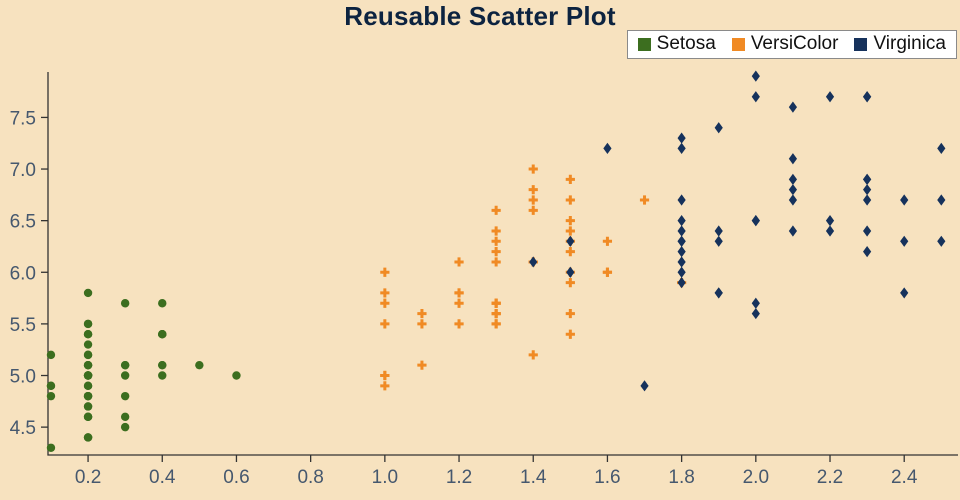 The height and width of the screenshot is (500, 960). I want to click on legend-item-virginica: Virginica, so click(900, 44).